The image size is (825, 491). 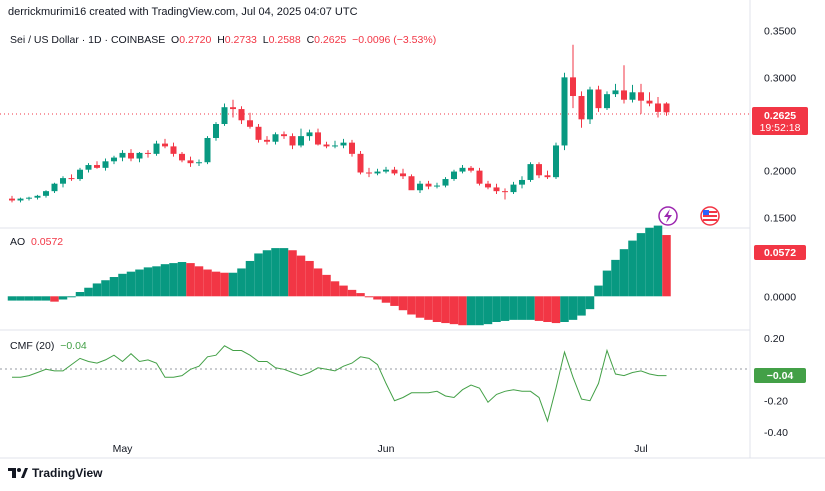 I want to click on ao-legend: AO 0.0572, so click(x=36, y=242).